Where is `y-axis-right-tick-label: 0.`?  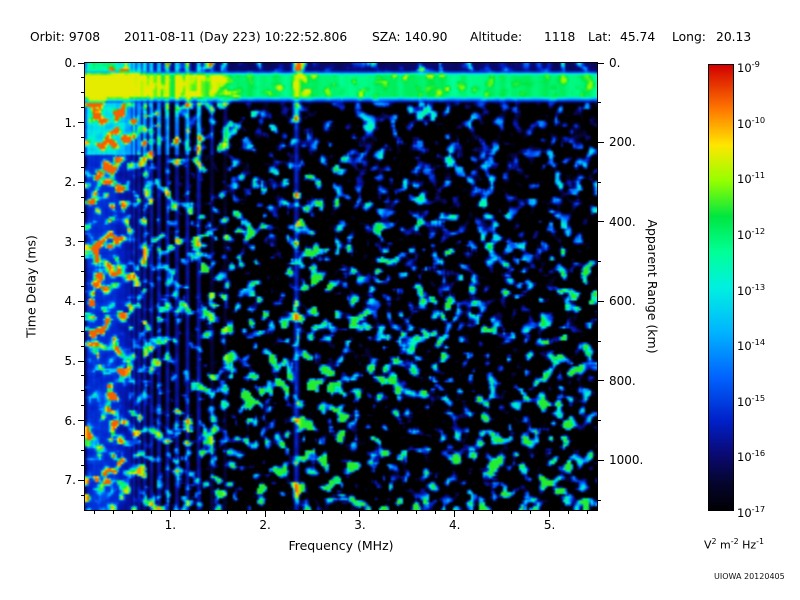 y-axis-right-tick-label: 0. is located at coordinates (615, 63).